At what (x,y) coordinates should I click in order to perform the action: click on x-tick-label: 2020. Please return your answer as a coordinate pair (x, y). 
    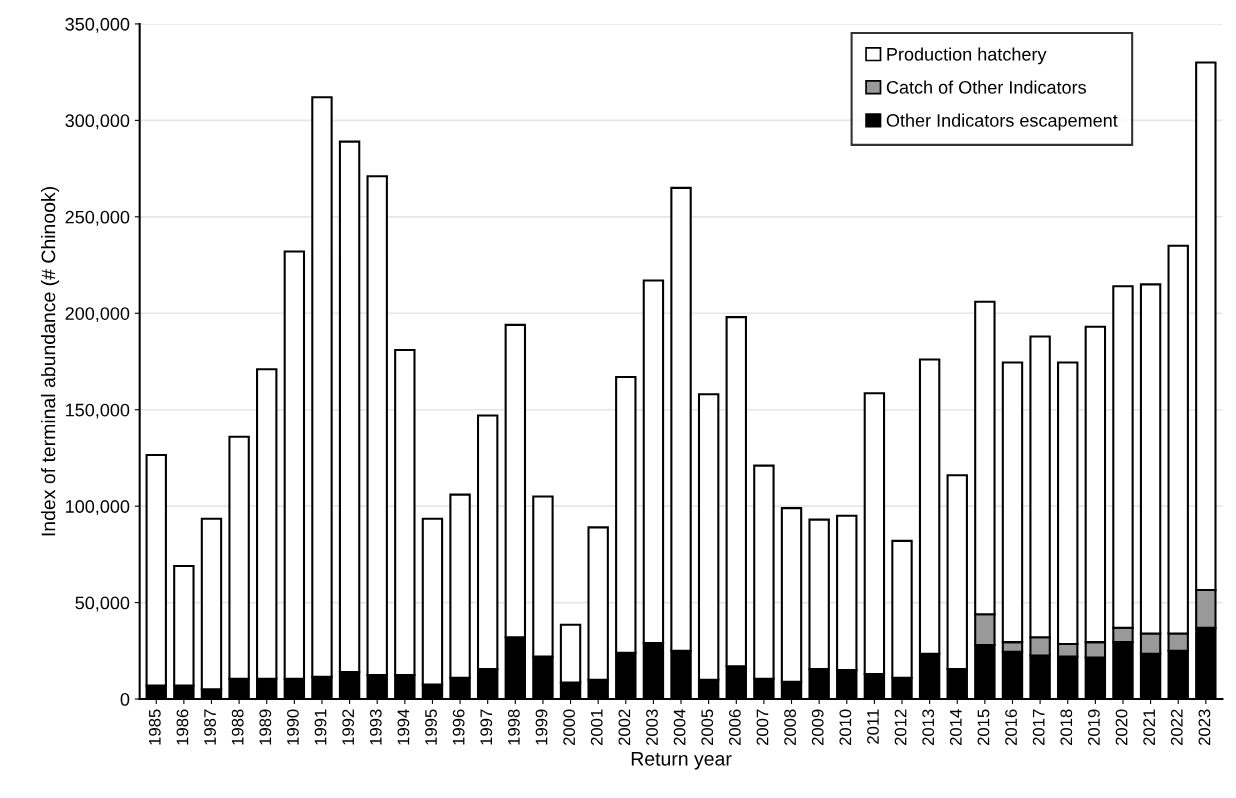
    Looking at the image, I should click on (1121, 727).